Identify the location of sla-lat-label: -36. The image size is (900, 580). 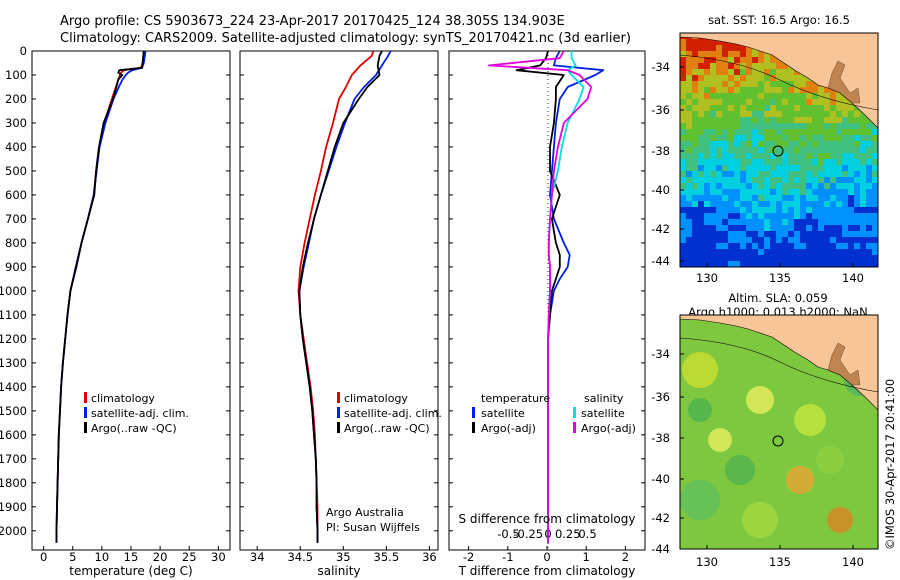
(660, 397).